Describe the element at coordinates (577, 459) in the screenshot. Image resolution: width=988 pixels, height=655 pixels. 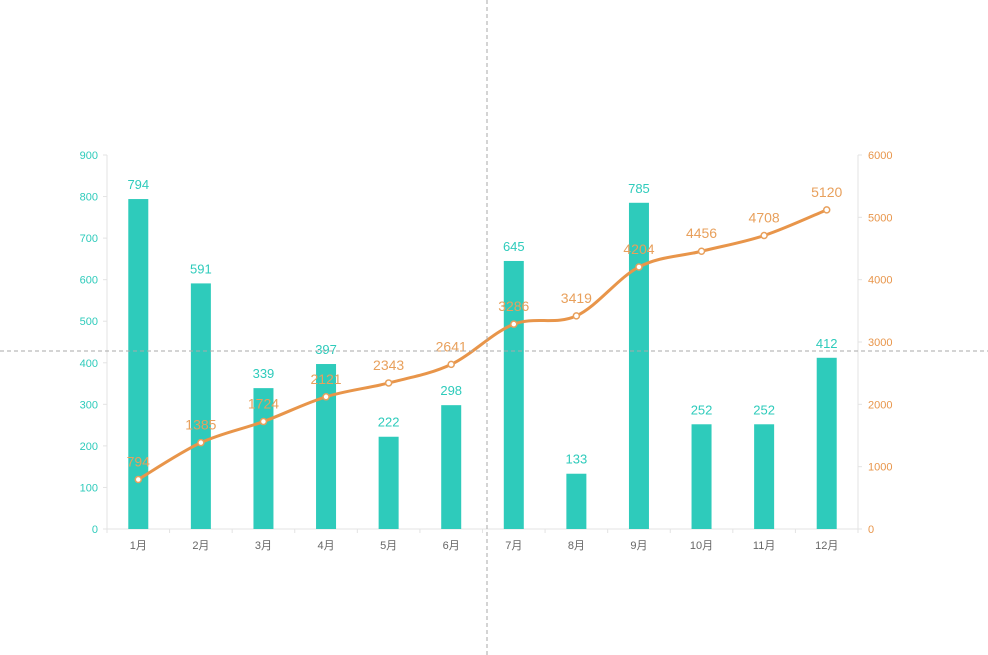
I see `bar-value-label: 133` at that location.